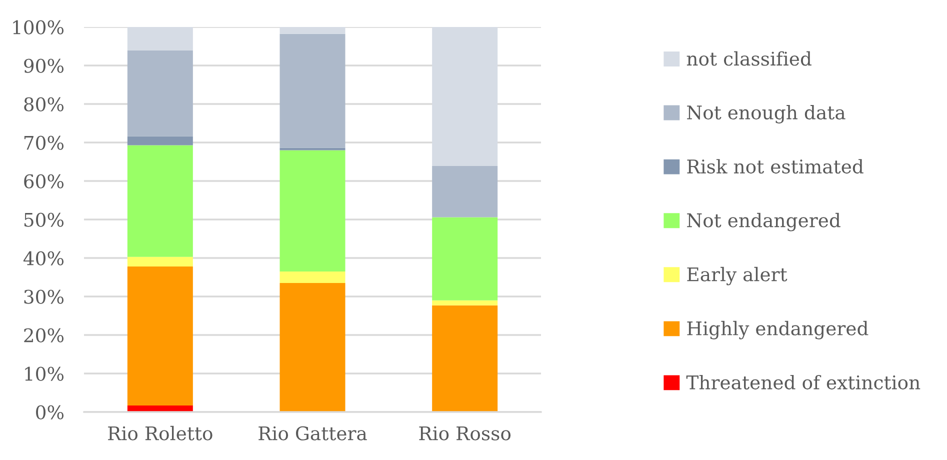 The width and height of the screenshot is (947, 460). I want to click on legend-label: Risk not estimated, so click(775, 166).